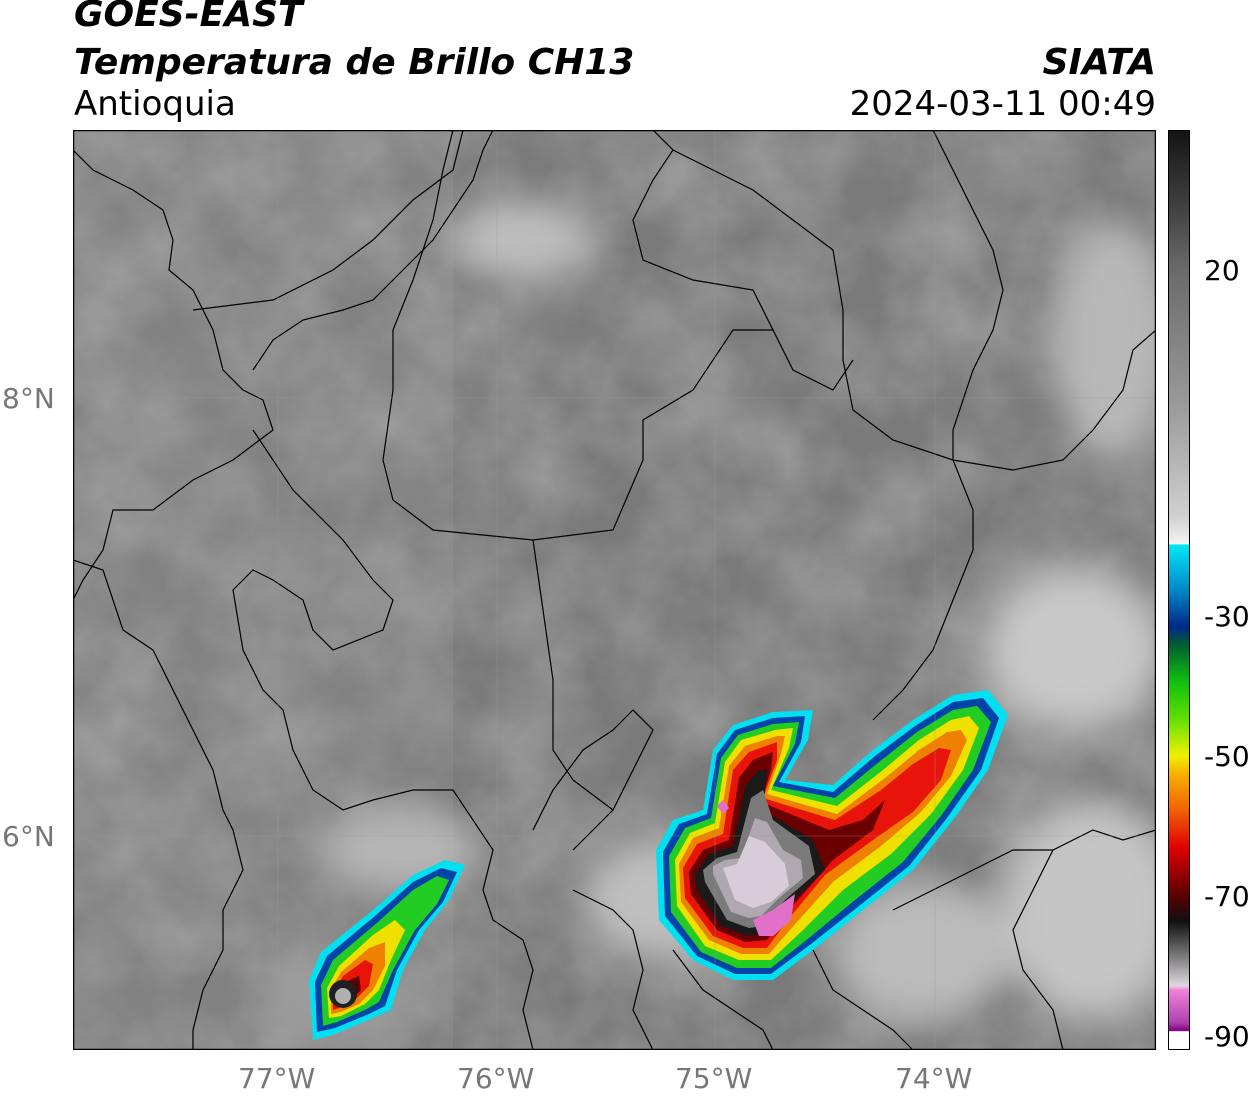 Image resolution: width=1252 pixels, height=1099 pixels. Describe the element at coordinates (1227, 896) in the screenshot. I see `colorbar-tick-minus70: -70` at that location.